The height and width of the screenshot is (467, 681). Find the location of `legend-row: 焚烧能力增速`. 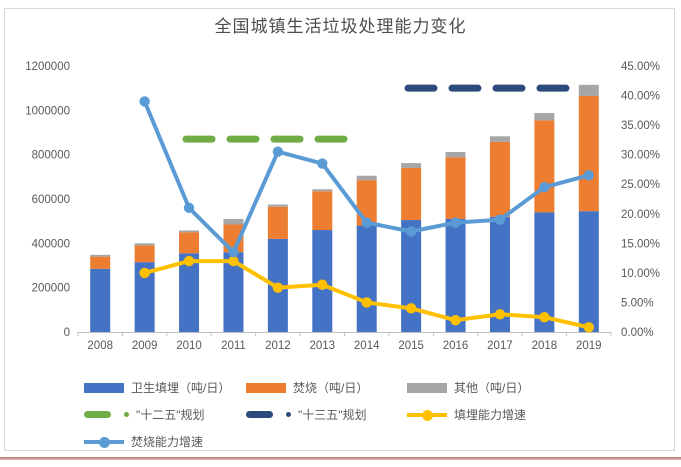

legend-row: 焚烧能力增速 is located at coordinates (371, 441).